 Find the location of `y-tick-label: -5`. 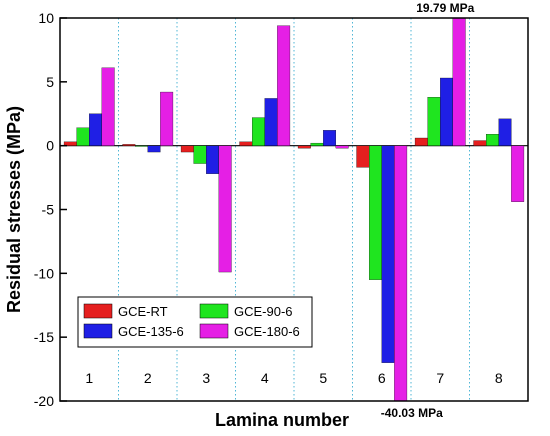

y-tick-label: -5 is located at coordinates (48, 210).